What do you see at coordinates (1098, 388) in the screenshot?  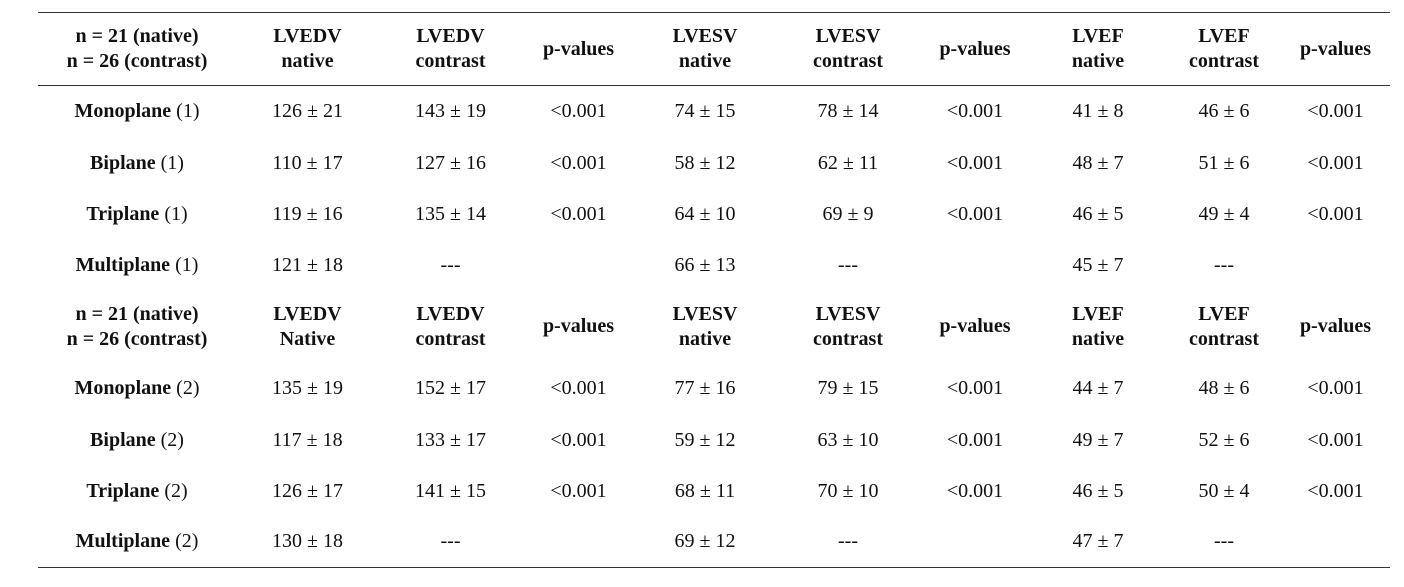 I see `value-cell: 44 ± 7` at bounding box center [1098, 388].